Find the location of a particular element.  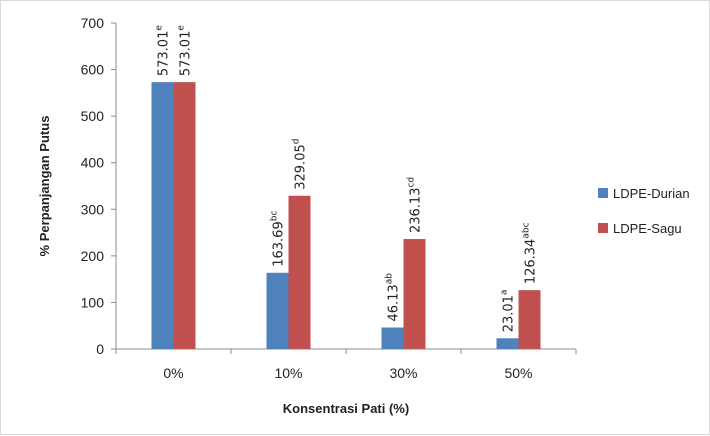

y-tick-label: 200 is located at coordinates (93, 256).